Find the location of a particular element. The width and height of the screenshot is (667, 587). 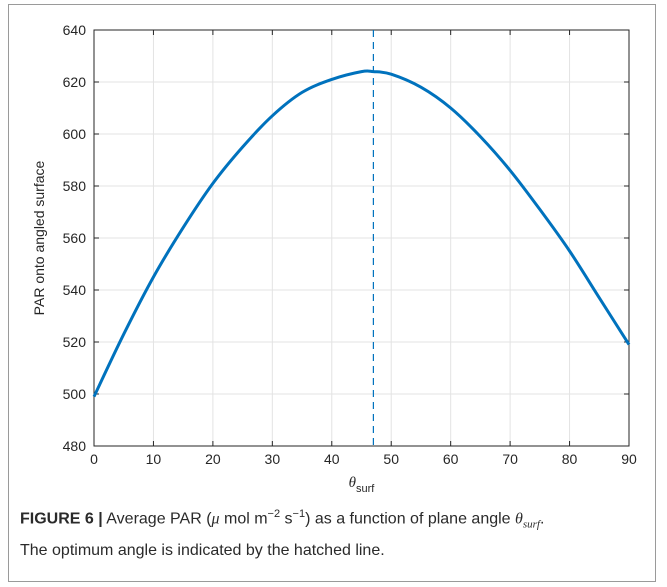

y-tick-label: 520 is located at coordinates (75, 342).